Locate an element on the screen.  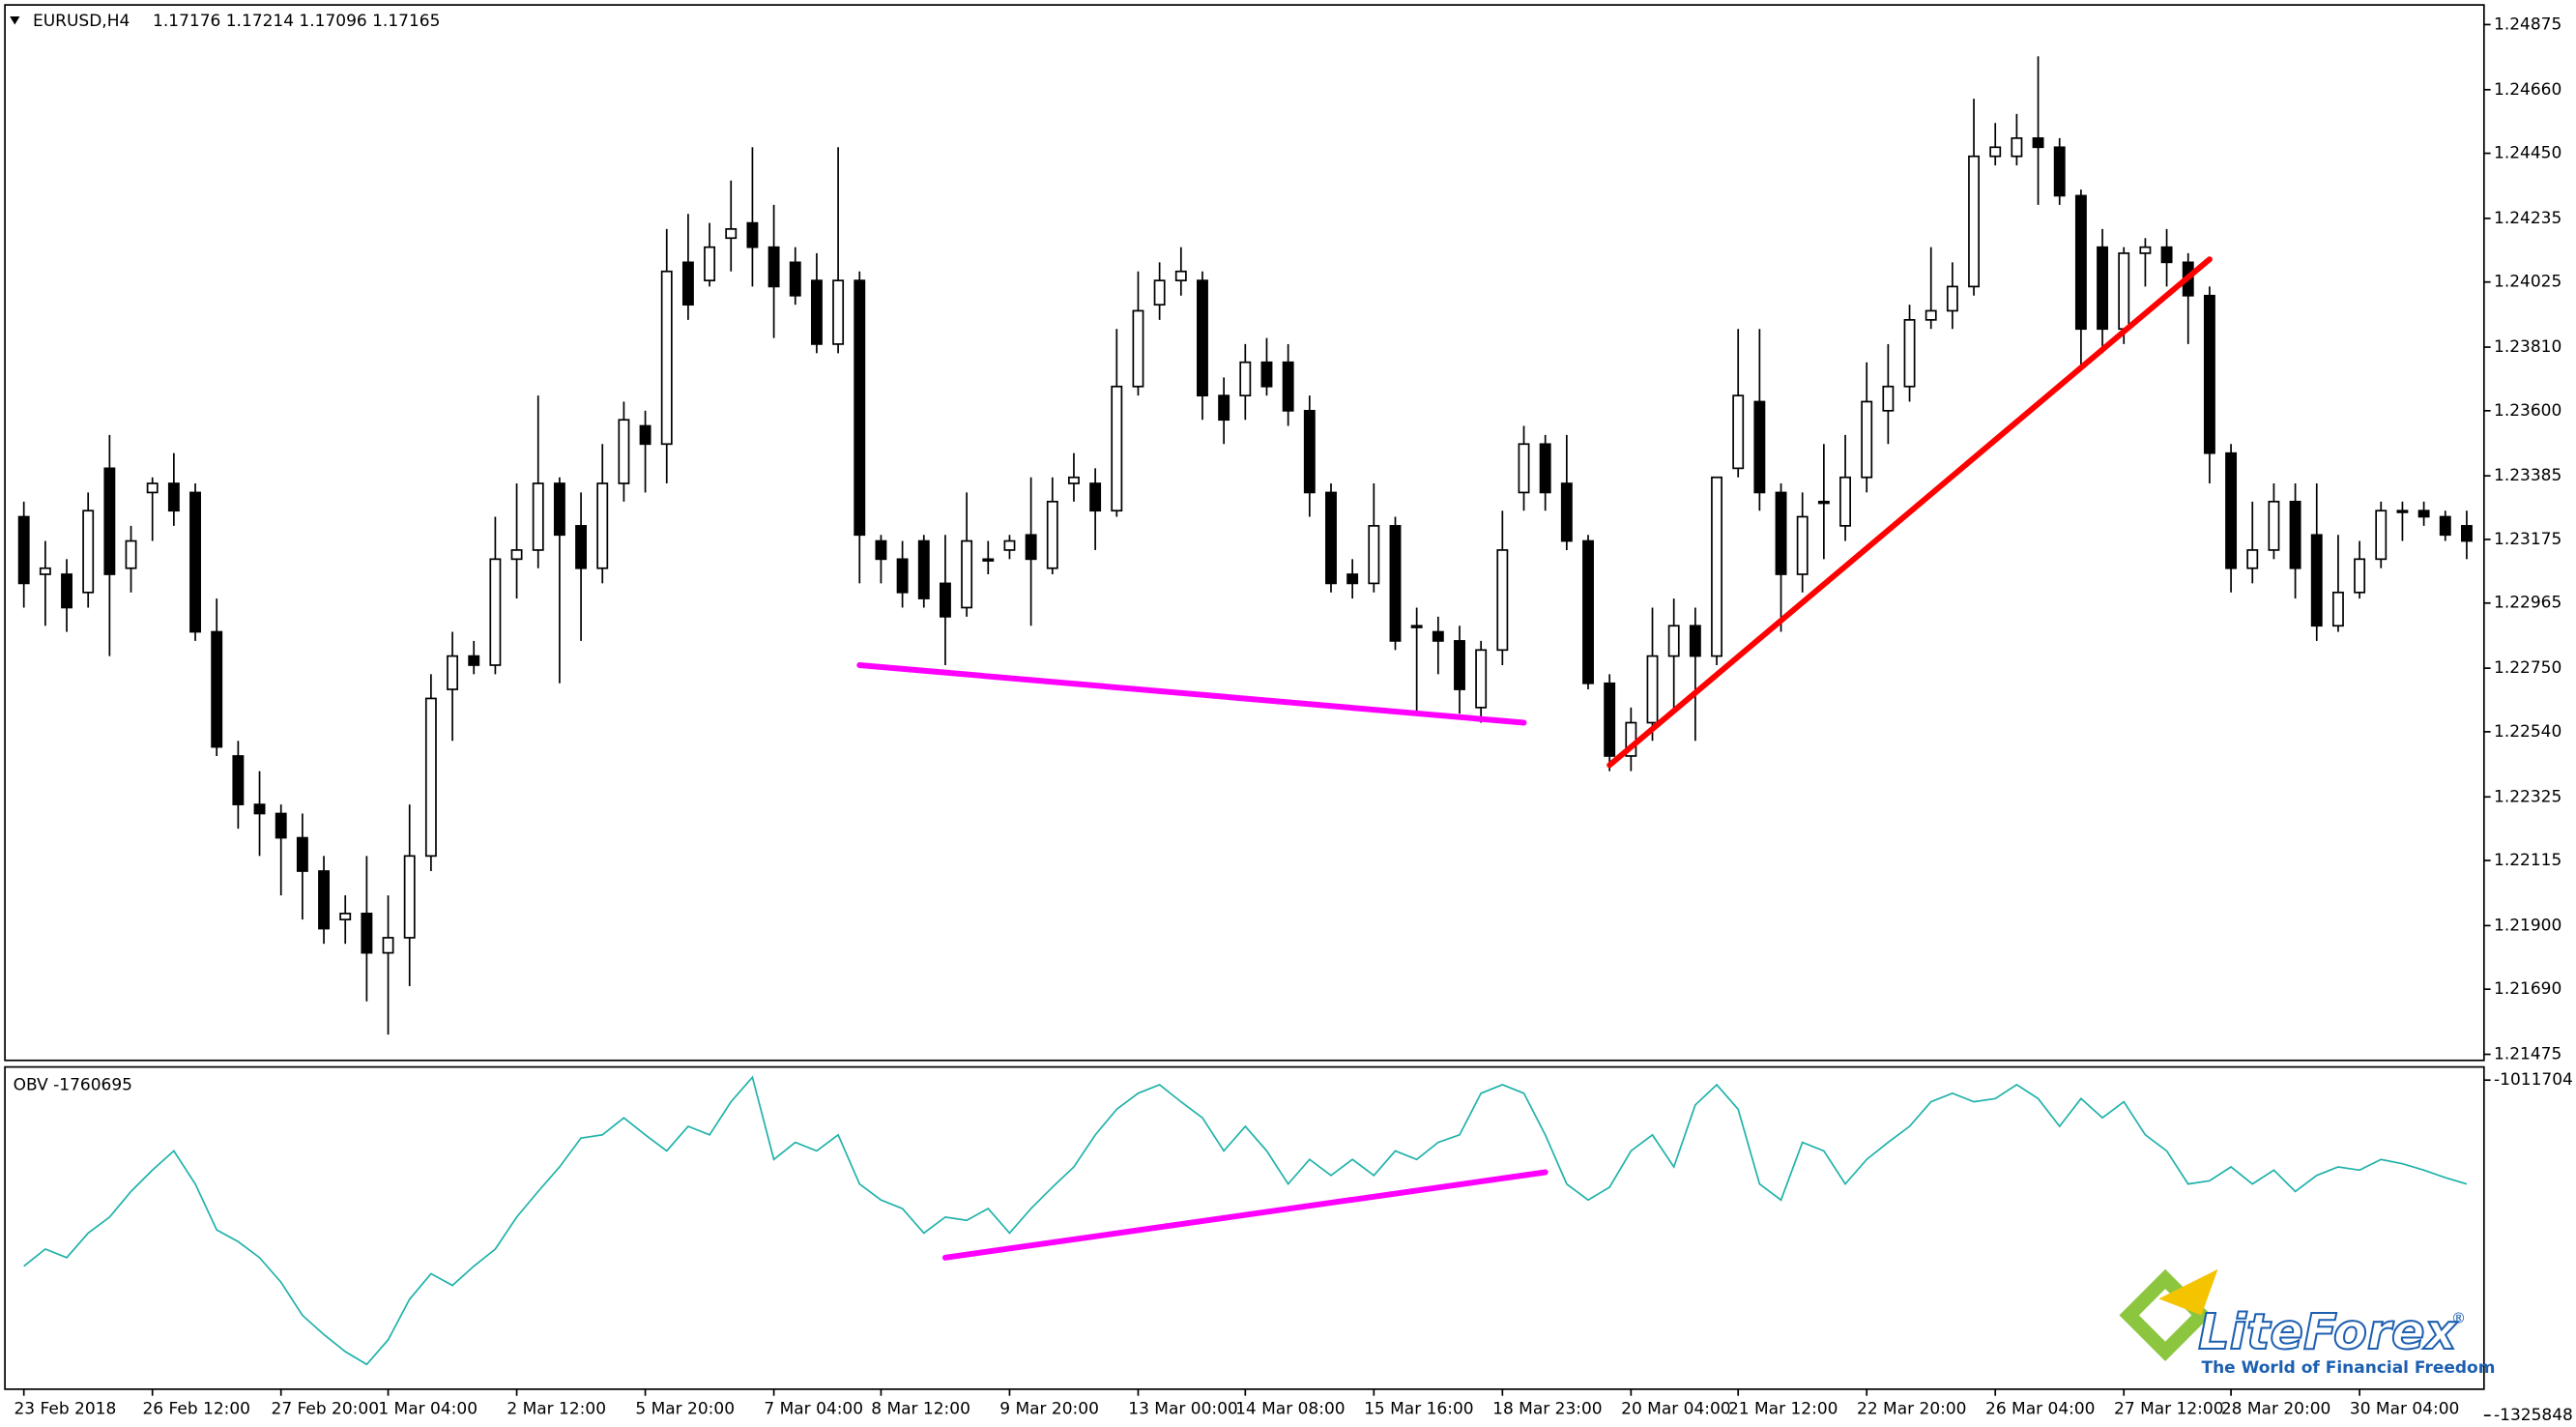
x-tick-label: 22 Mar 20:00 is located at coordinates (1911, 1409).